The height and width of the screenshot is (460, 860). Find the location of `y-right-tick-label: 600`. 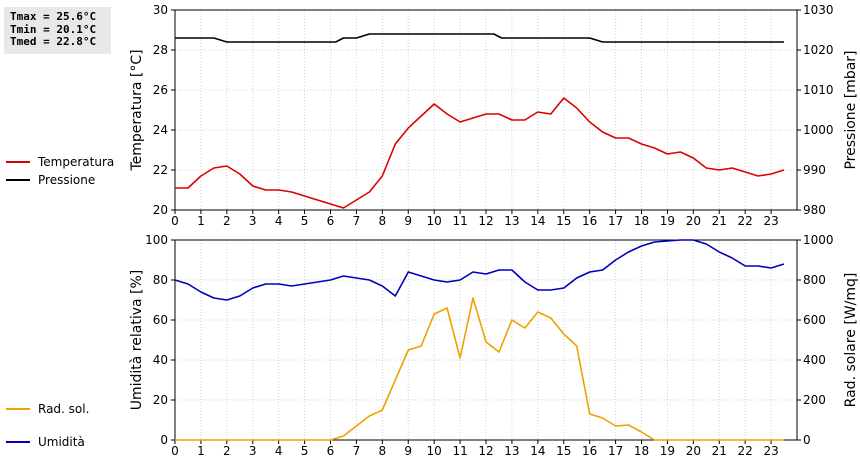

y-right-tick-label: 600 is located at coordinates (814, 320).